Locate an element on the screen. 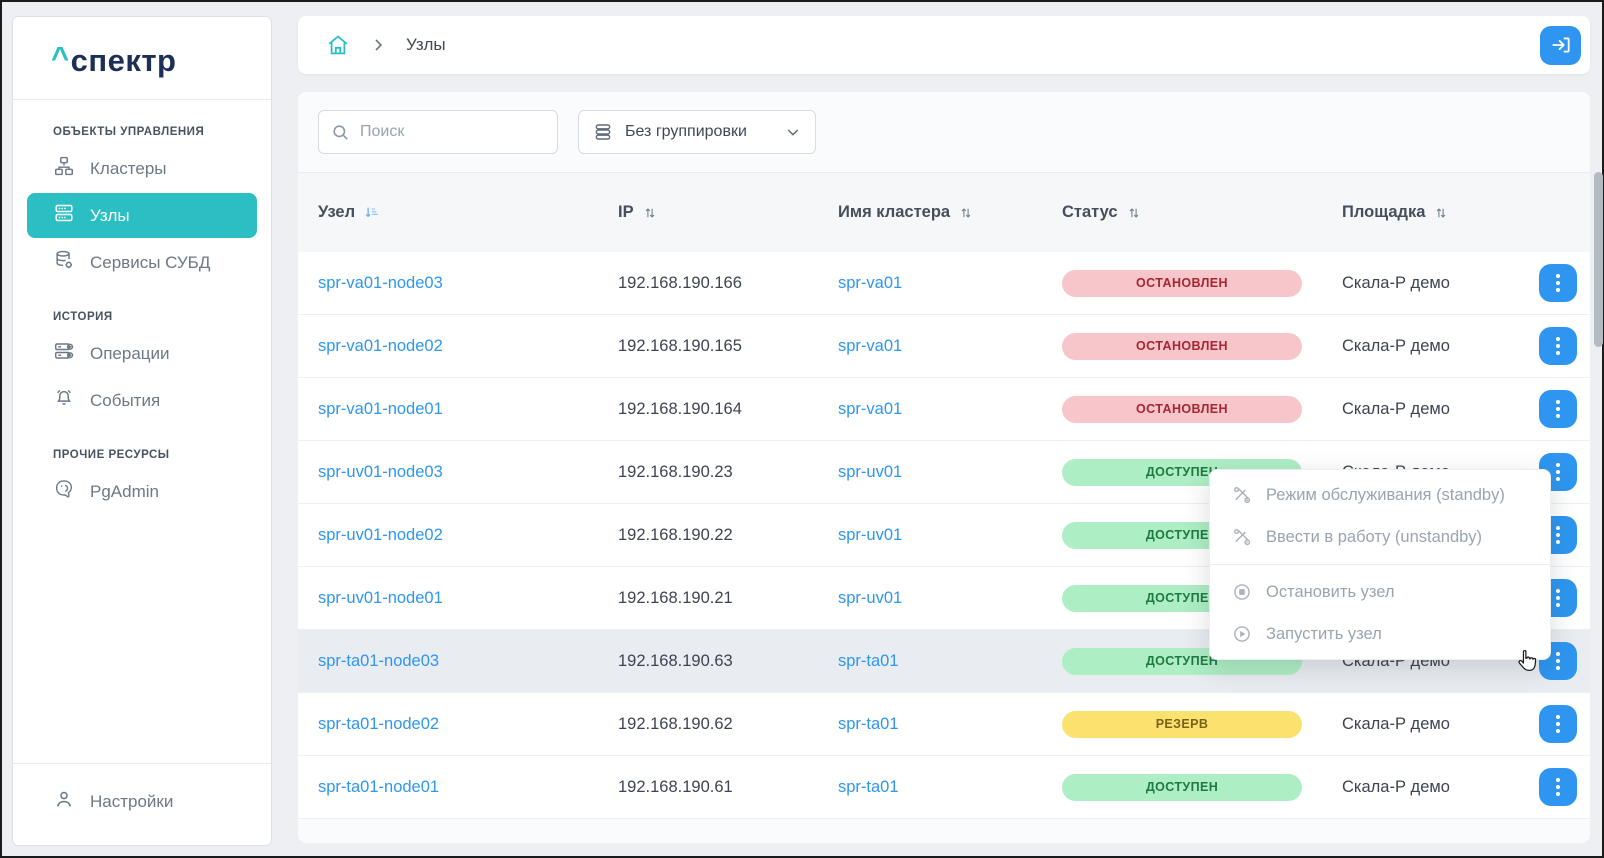  menu-item-label: Режим обслуживания (standby) is located at coordinates (1385, 494).